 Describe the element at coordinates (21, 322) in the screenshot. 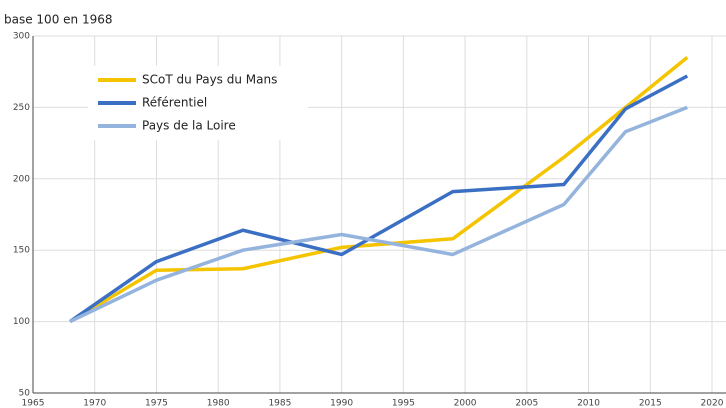

I see `y-tick-label: 100` at that location.